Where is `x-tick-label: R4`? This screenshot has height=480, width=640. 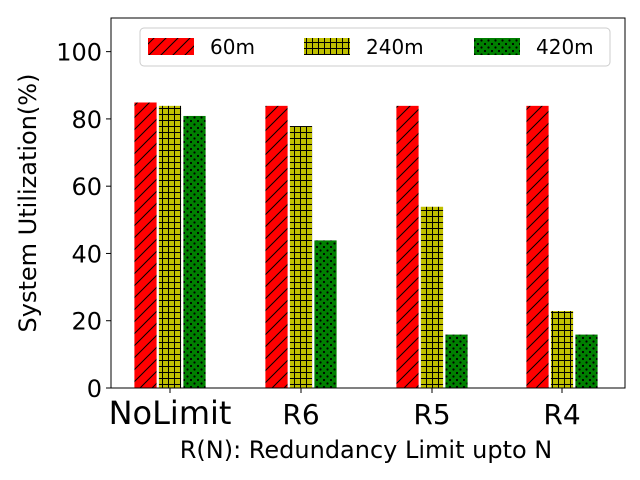 x-tick-label: R4 is located at coordinates (561, 414).